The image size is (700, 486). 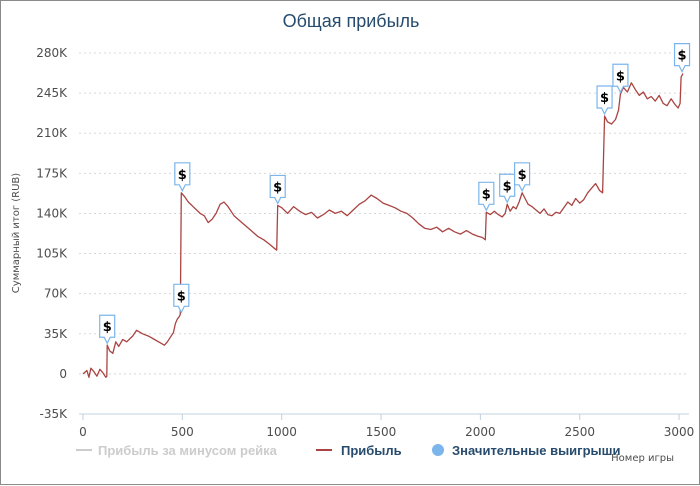 I want to click on y-tick-label: 70K, so click(x=56, y=294).